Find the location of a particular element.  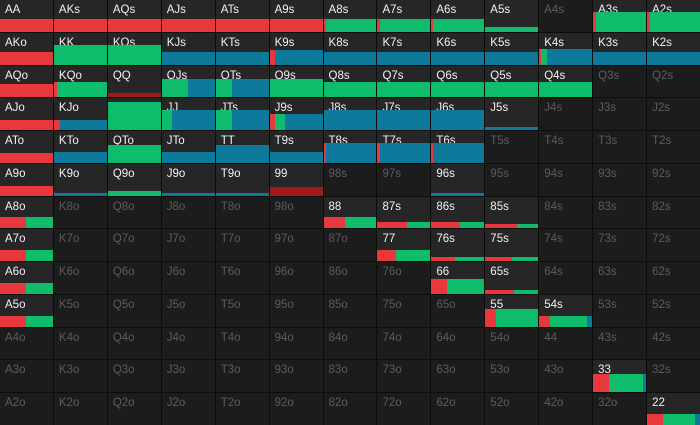

hand-cell: 93o is located at coordinates (296, 376).